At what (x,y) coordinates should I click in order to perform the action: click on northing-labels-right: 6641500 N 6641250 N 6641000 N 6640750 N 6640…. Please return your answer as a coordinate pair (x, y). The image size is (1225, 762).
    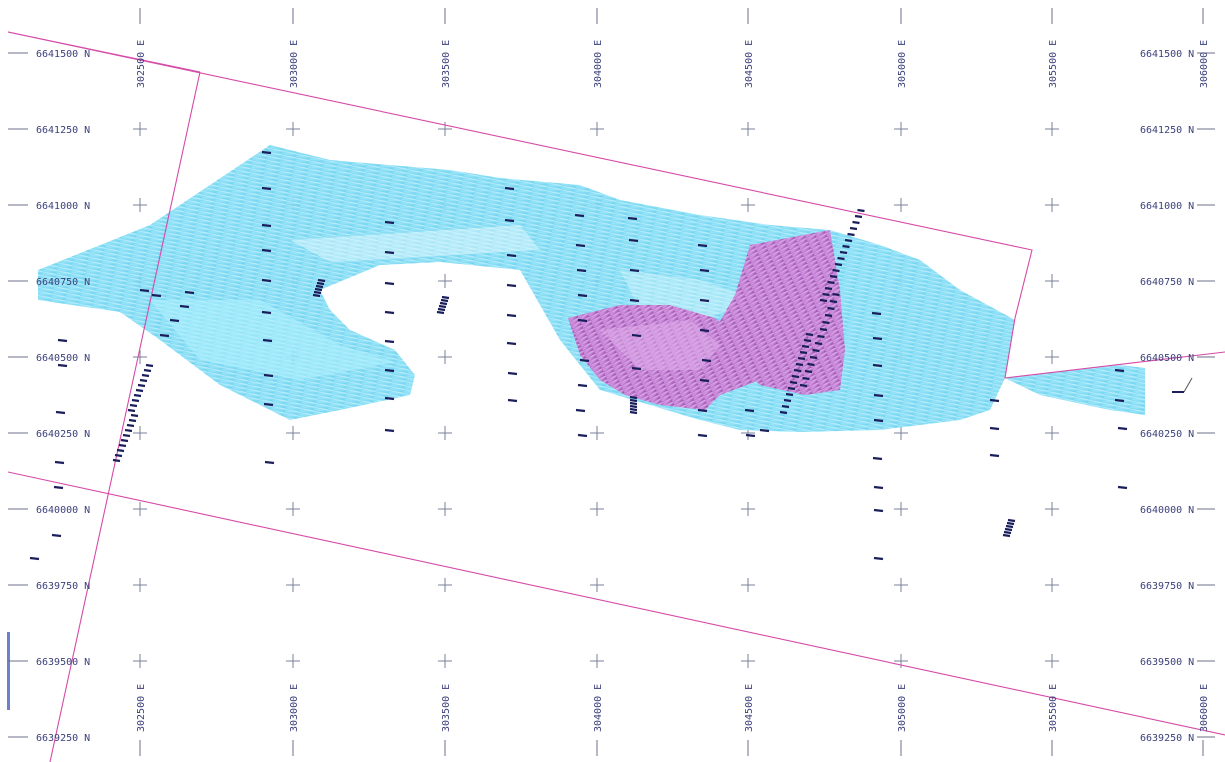
    Looking at the image, I should click on (1167, 396).